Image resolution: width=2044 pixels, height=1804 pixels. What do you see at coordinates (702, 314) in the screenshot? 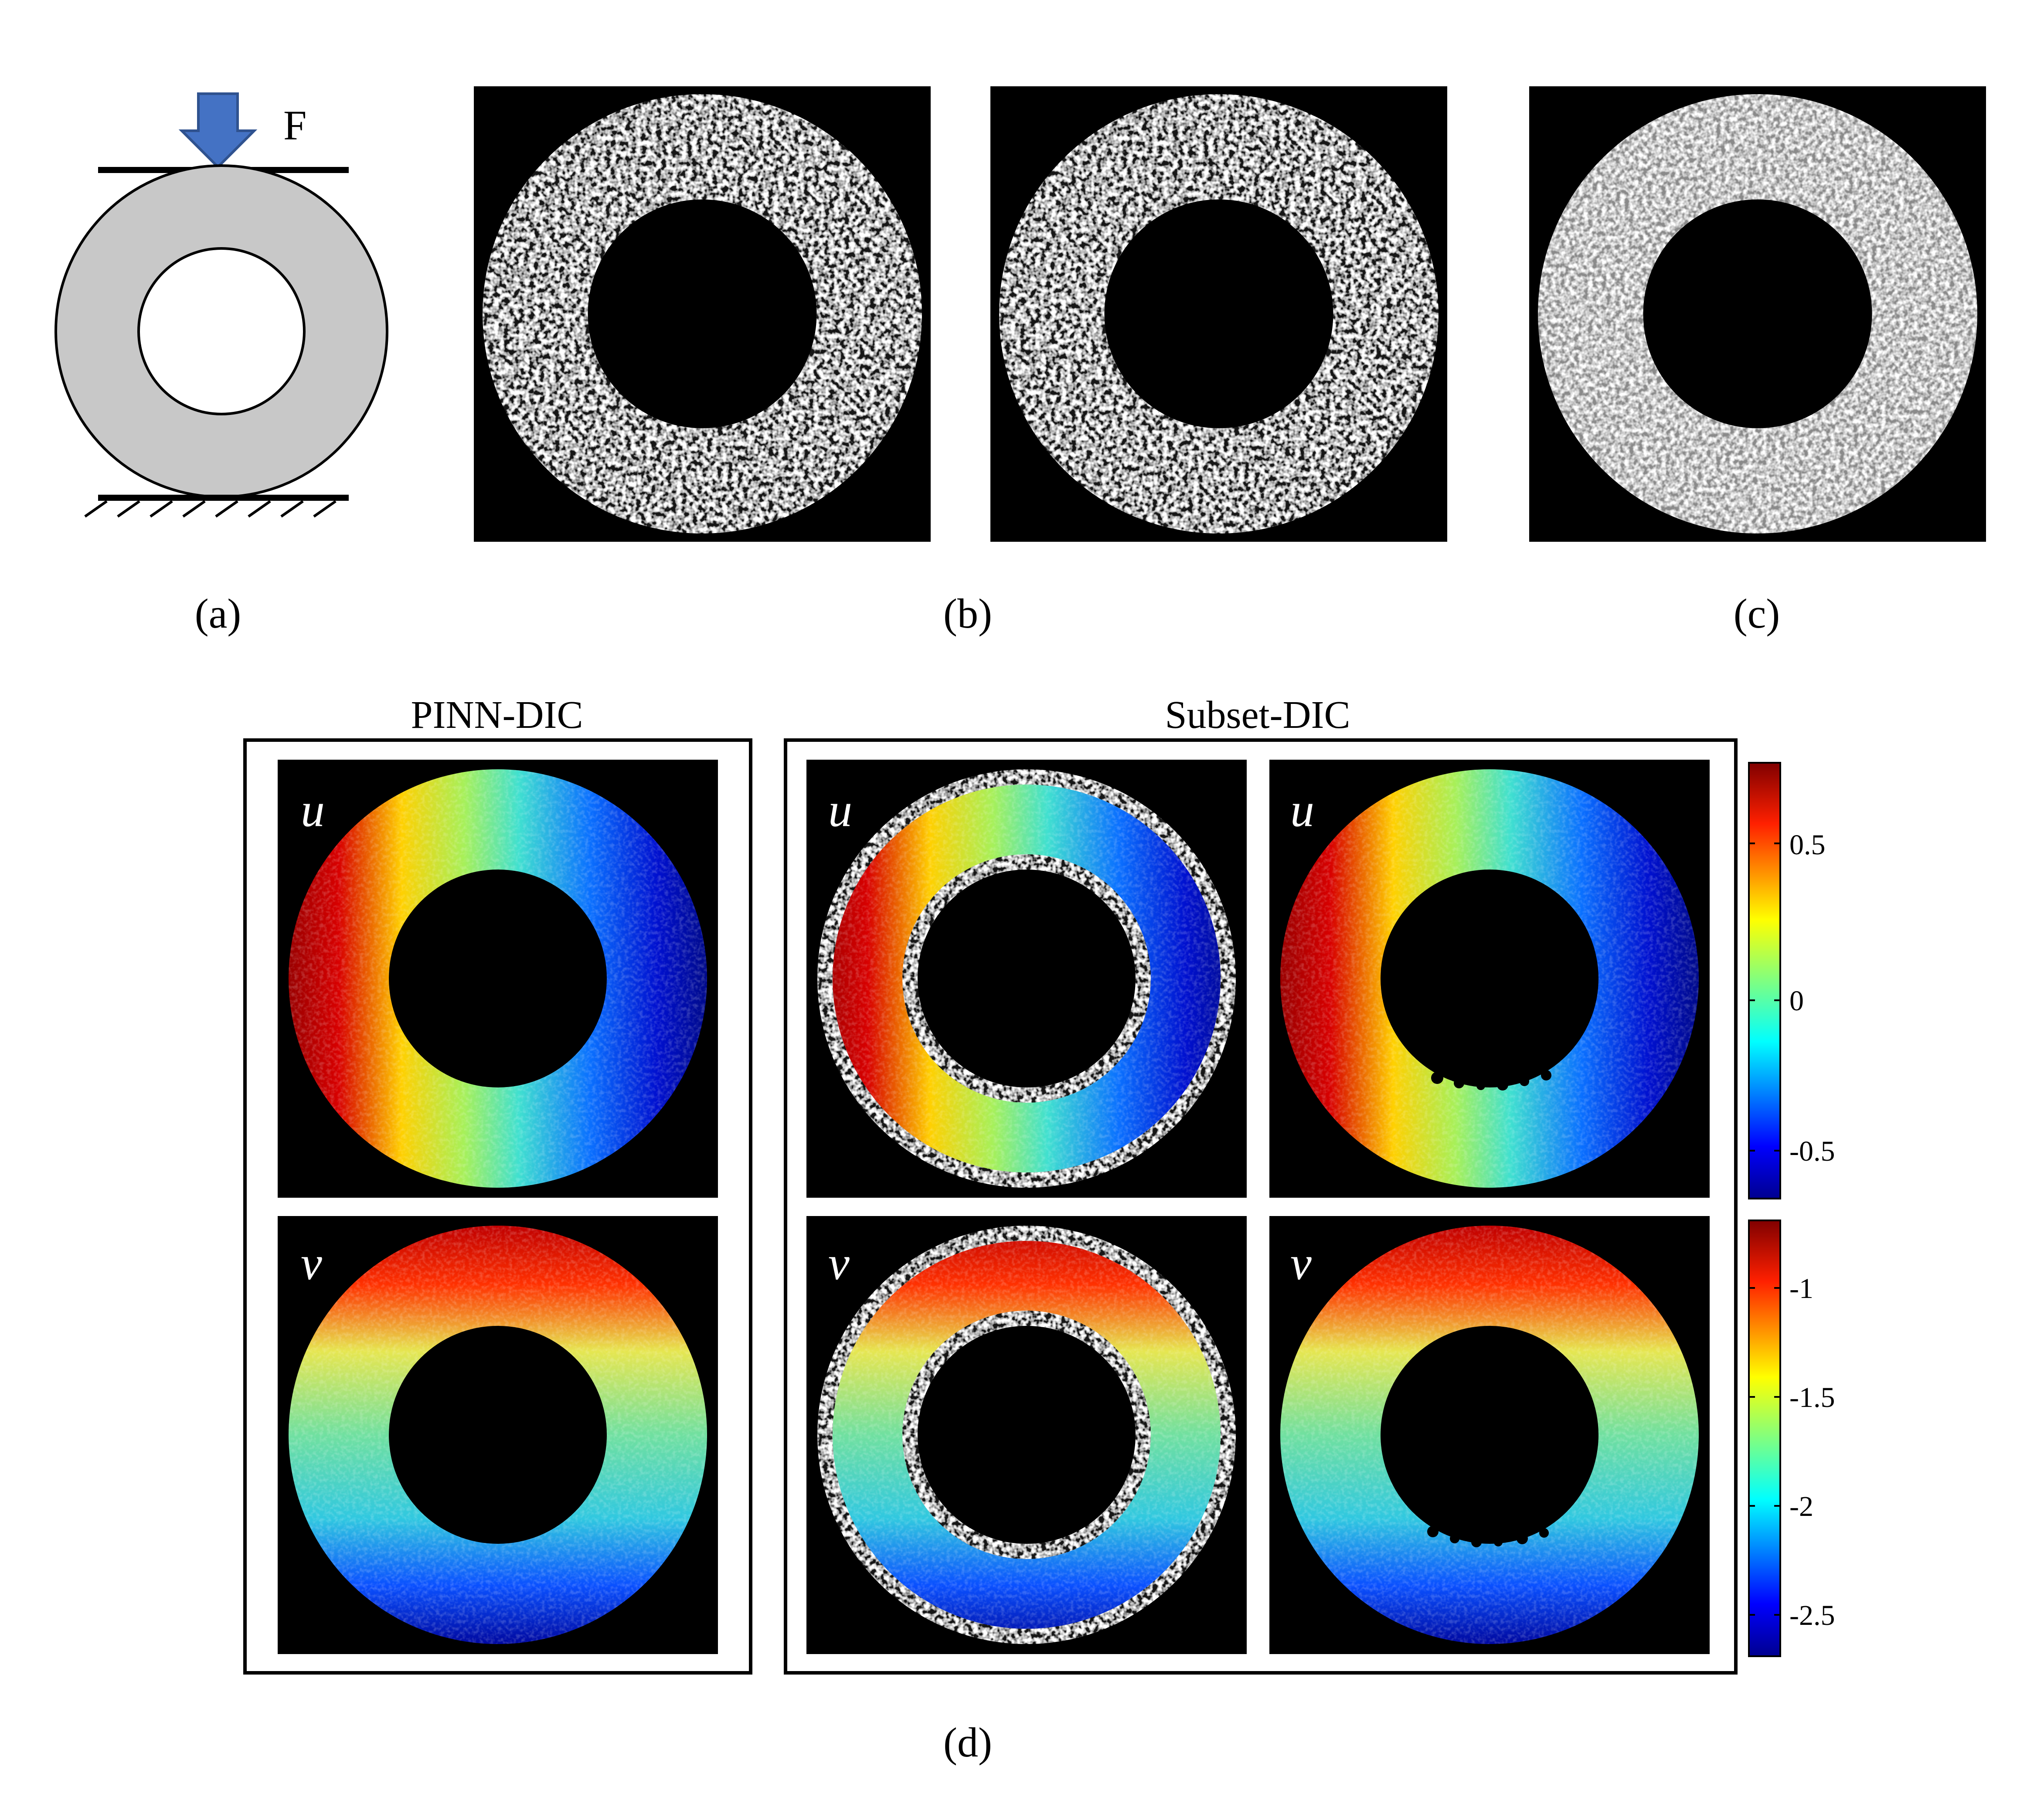
I see `speckle-image-reference` at bounding box center [702, 314].